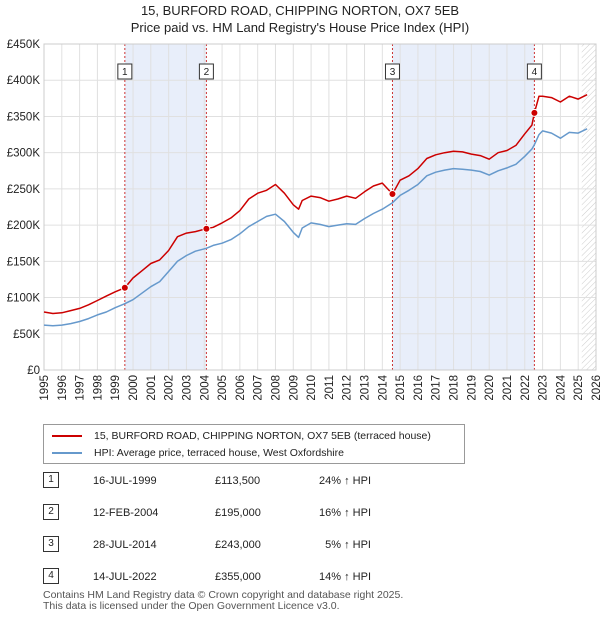 The width and height of the screenshot is (600, 620). Describe the element at coordinates (51, 576) in the screenshot. I see `sale-number-badge: 4` at that location.